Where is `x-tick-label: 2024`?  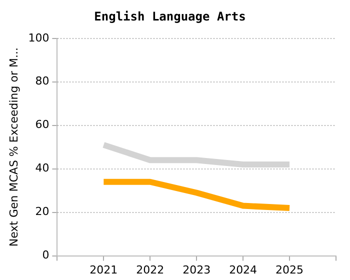
x-tick-label: 2024 is located at coordinates (243, 269).